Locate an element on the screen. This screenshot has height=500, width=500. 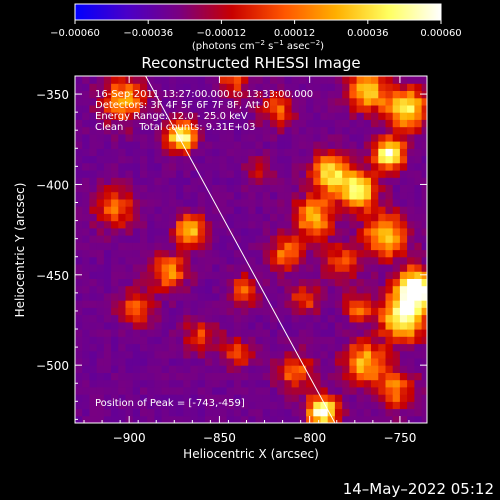
colorbar-tick-label: −0.00036 is located at coordinates (148, 33).